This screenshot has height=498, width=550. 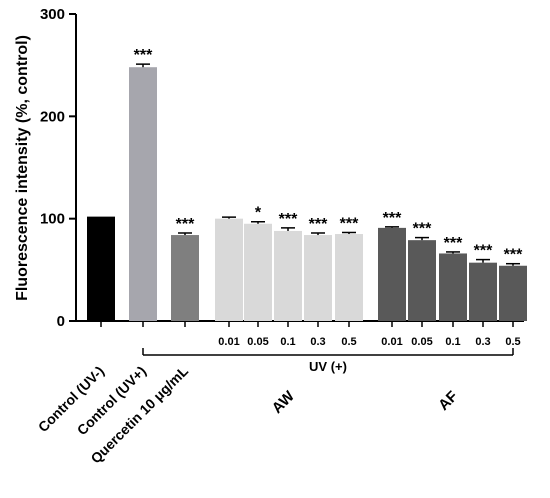 What do you see at coordinates (284, 402) in the screenshot?
I see `group-label-0: AW` at bounding box center [284, 402].